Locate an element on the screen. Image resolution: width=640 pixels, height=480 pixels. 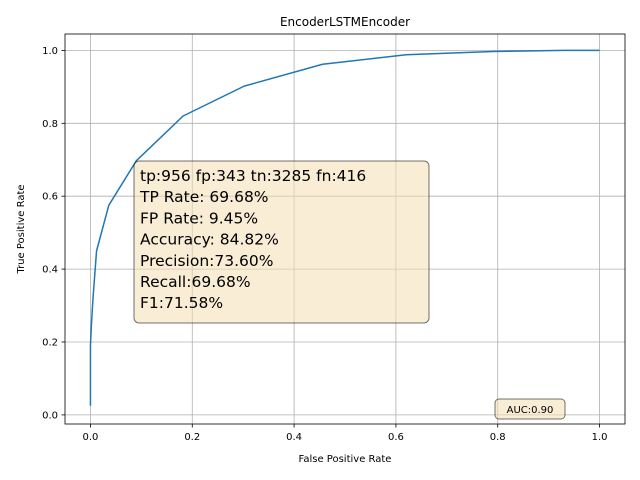
x-axis-label: False Positive Rate is located at coordinates (345, 459).